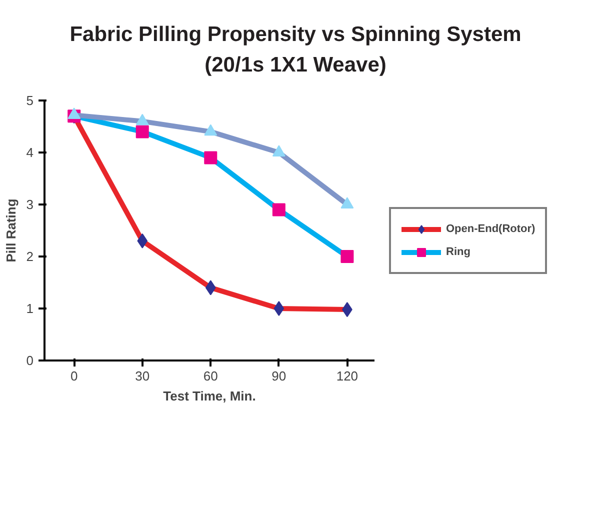 The height and width of the screenshot is (526, 612). Describe the element at coordinates (458, 252) in the screenshot. I see `legend-label: Ring` at that location.